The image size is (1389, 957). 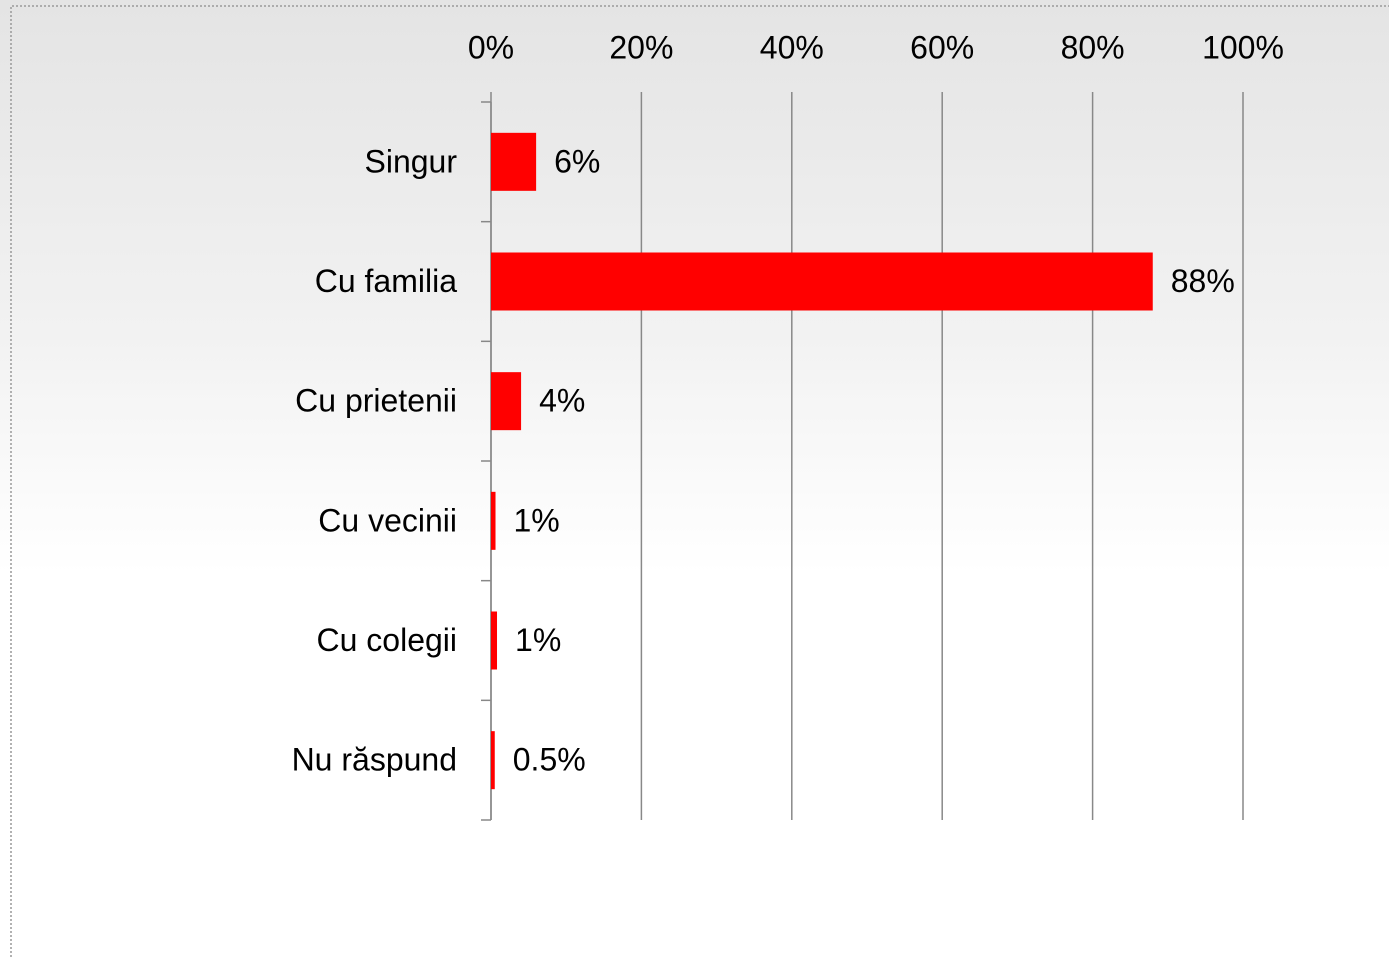 I want to click on y-tick-label: Cu prietenii, so click(x=376, y=401).